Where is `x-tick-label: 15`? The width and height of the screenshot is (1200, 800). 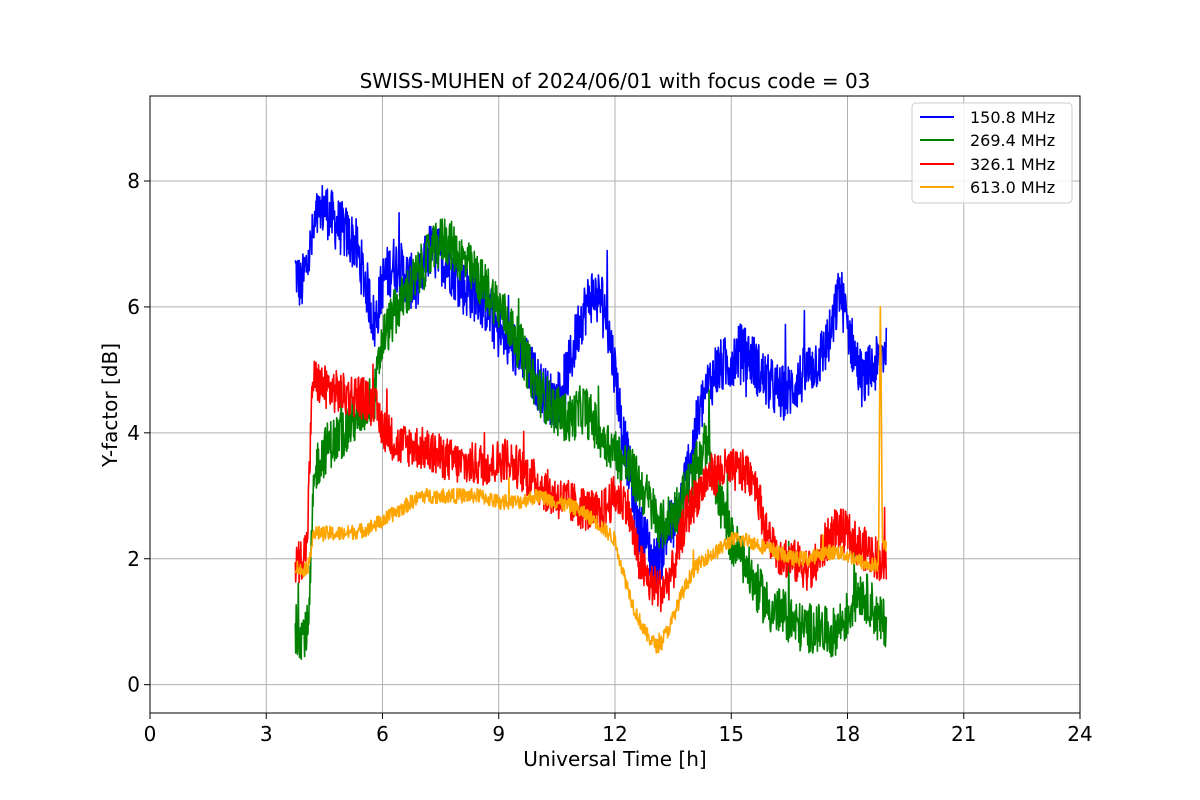 x-tick-label: 15 is located at coordinates (731, 734).